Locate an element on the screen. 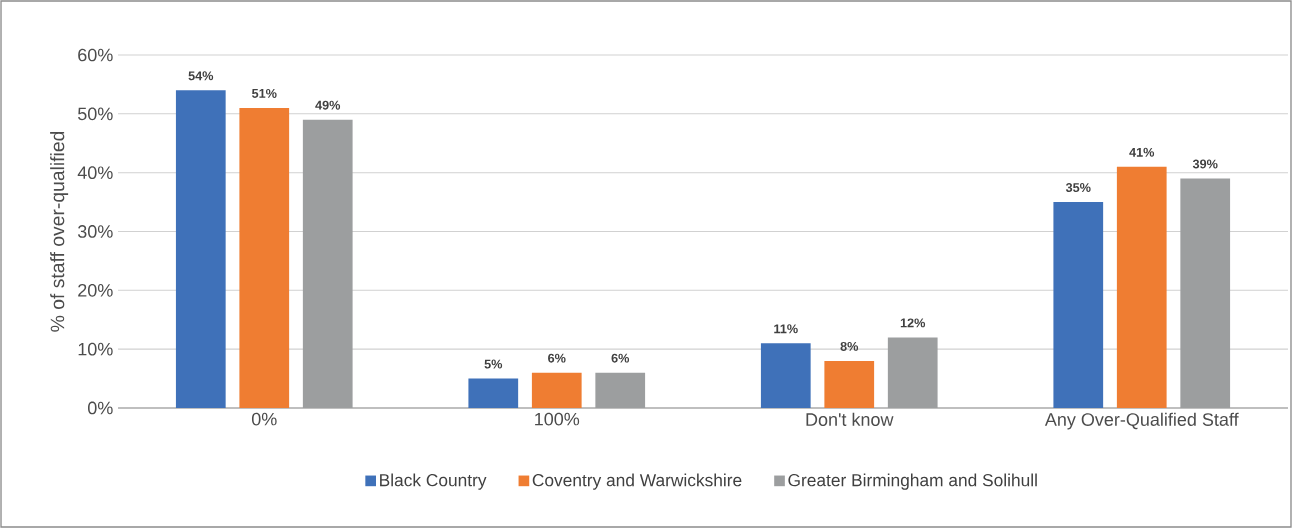  data-label: 39% is located at coordinates (1205, 164).